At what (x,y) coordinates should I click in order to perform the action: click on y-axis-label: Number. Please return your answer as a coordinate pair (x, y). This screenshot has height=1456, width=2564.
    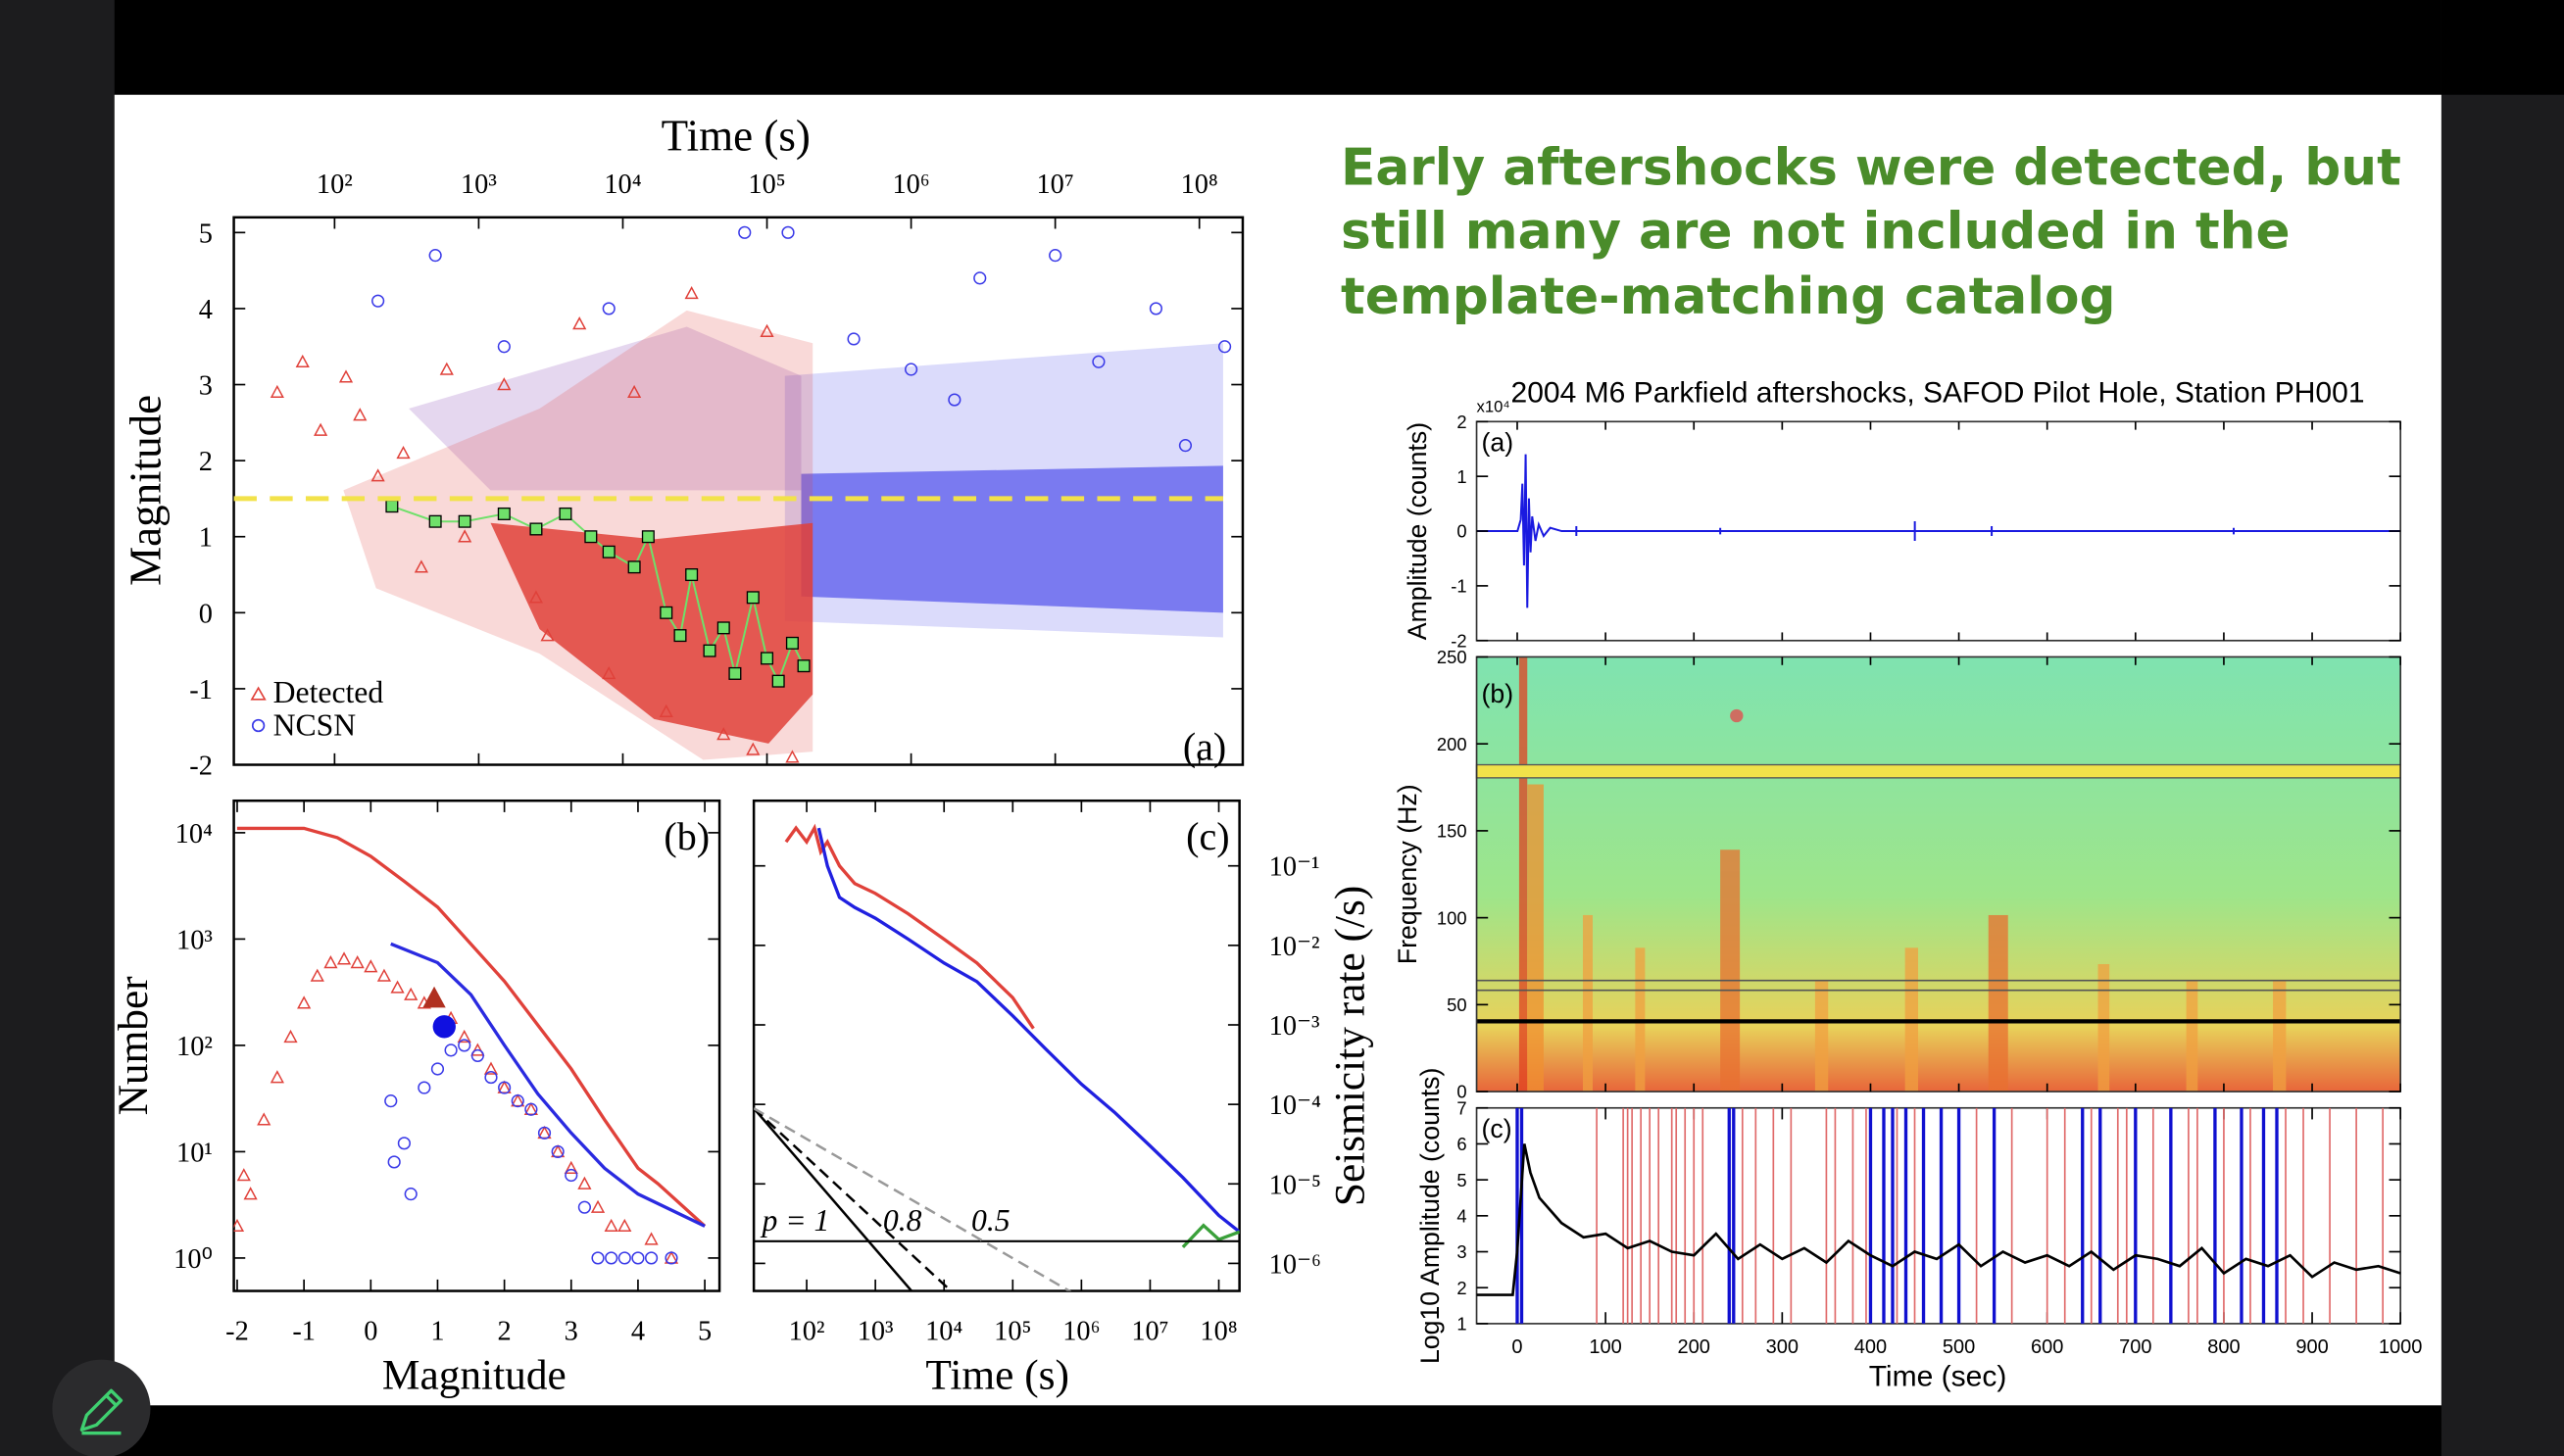
    Looking at the image, I should click on (133, 1046).